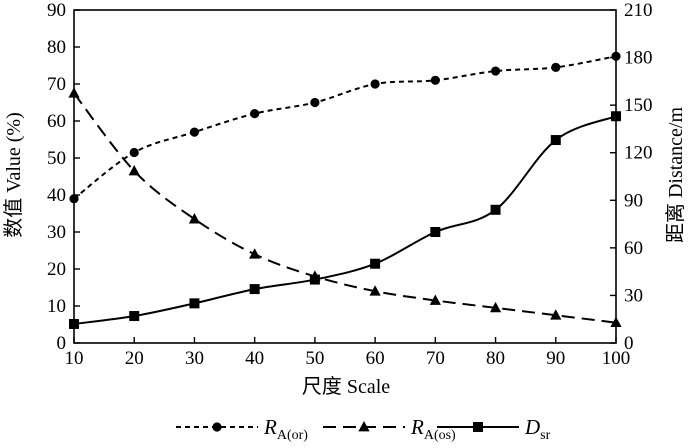 Image resolution: width=700 pixels, height=448 pixels. Describe the element at coordinates (633, 200) in the screenshot. I see `y-right-tick-label: 90` at that location.